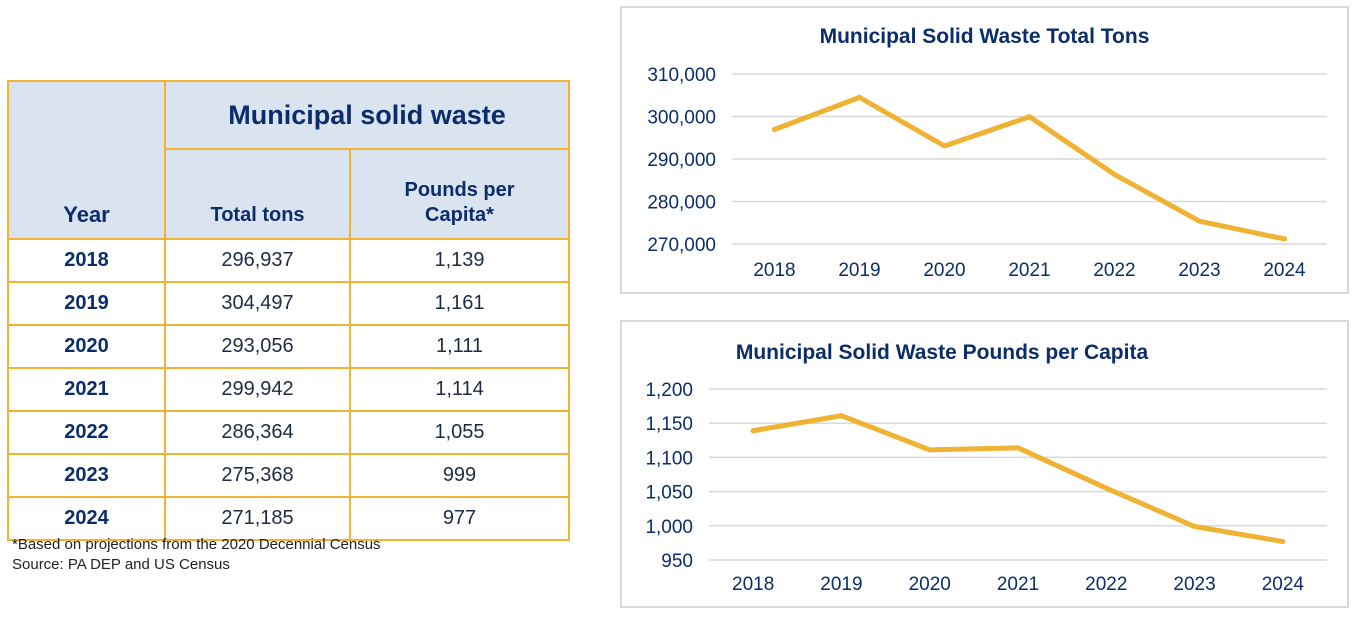 This screenshot has height=623, width=1365. I want to click on table-row: 2023 275,368 999, so click(288, 475).